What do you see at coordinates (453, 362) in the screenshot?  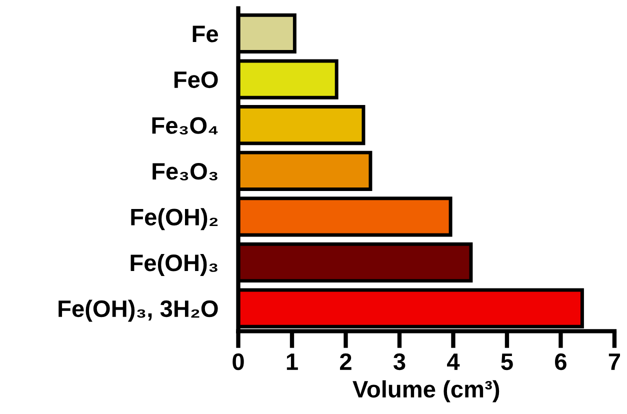 I see `x-tick-label: 4` at bounding box center [453, 362].